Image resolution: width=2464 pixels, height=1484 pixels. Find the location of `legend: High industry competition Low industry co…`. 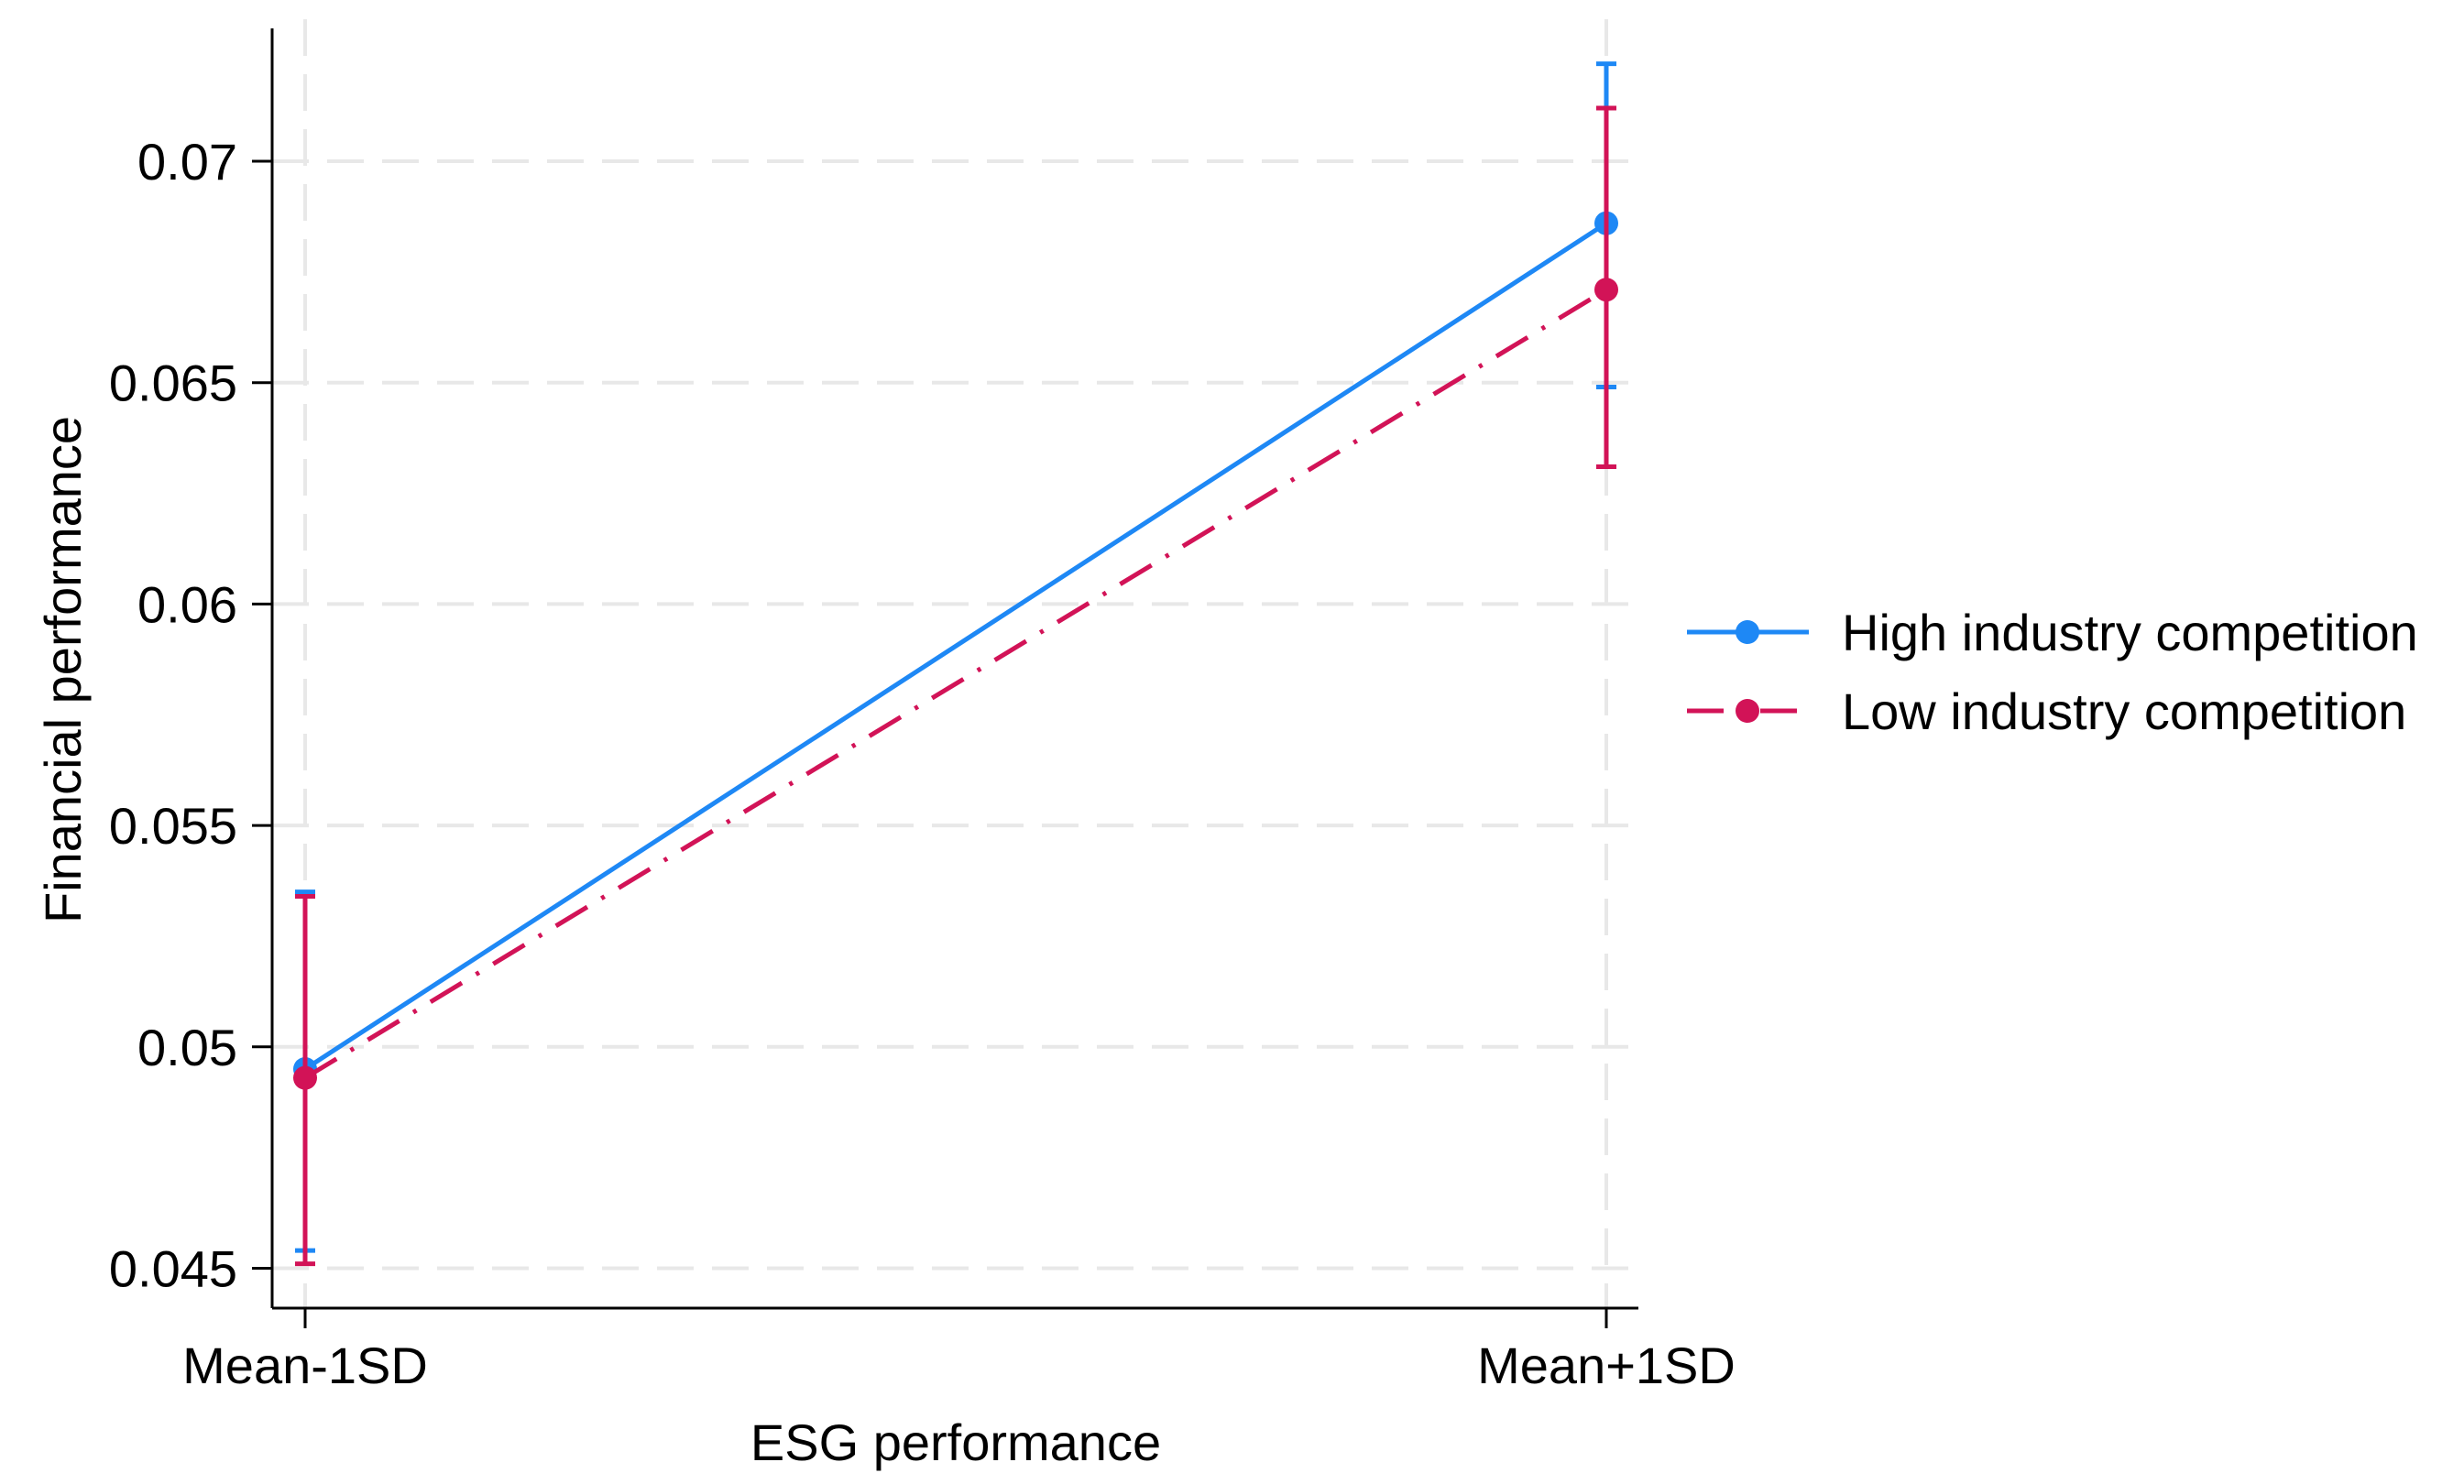

legend: High industry competition Low industry co… is located at coordinates (2053, 672).